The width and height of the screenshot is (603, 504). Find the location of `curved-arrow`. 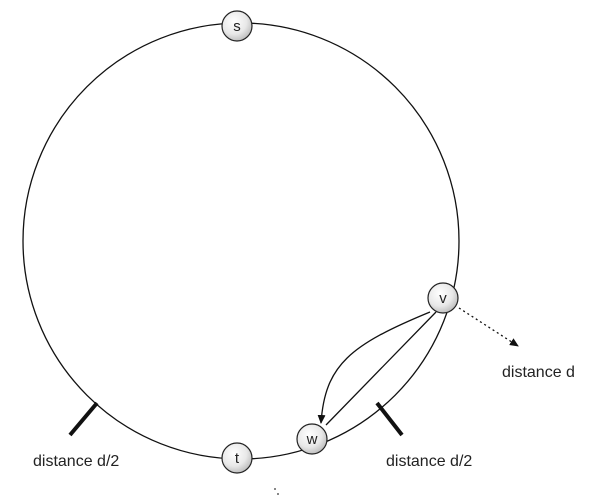

curved-arrow is located at coordinates (374, 367).